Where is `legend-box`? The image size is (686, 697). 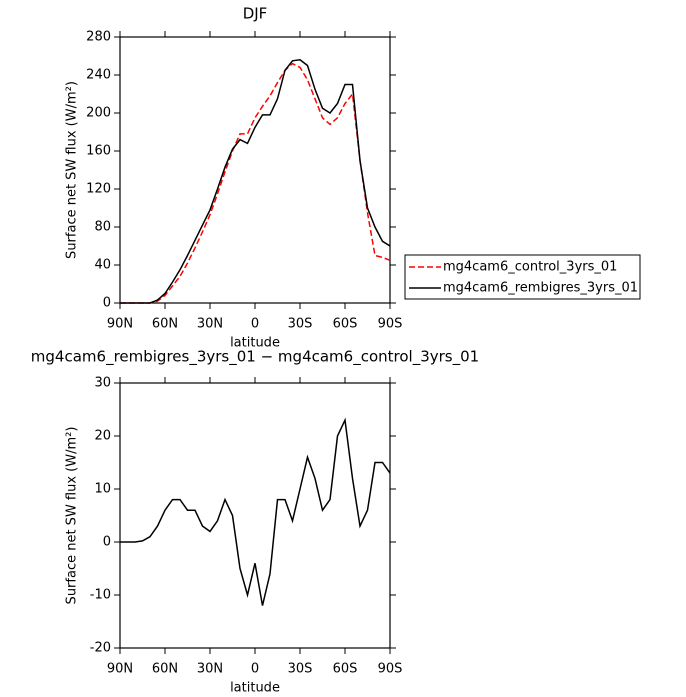 legend-box is located at coordinates (522, 277).